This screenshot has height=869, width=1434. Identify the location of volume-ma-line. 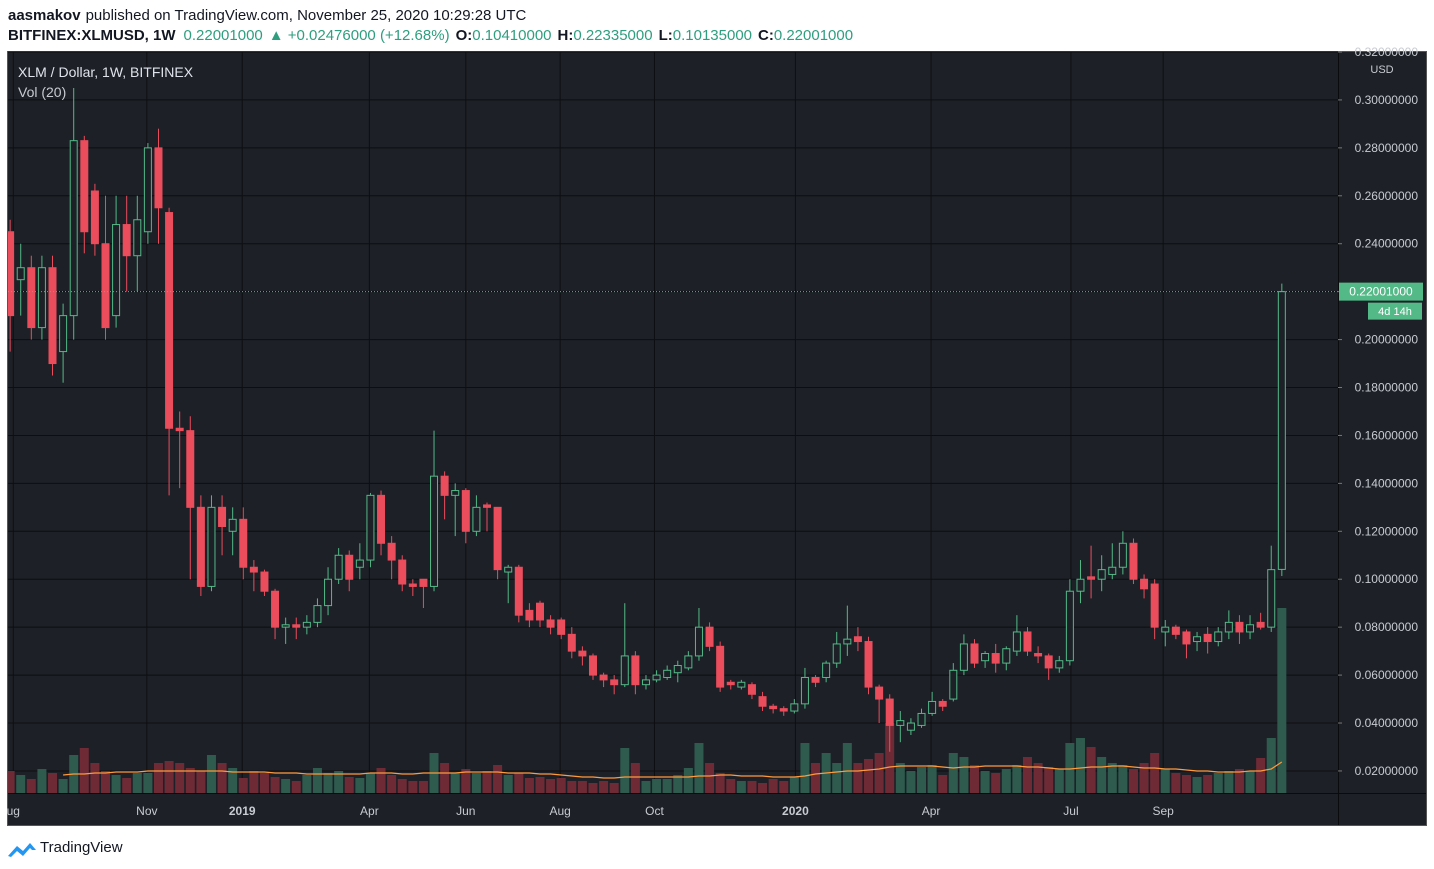
(673, 770).